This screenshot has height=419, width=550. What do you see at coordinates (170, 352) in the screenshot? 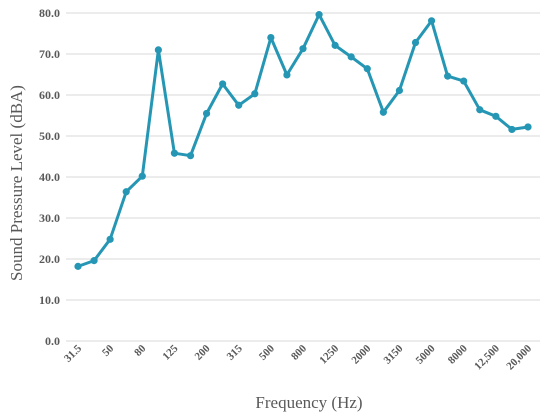
I see `x-tick-label: 125` at bounding box center [170, 352].